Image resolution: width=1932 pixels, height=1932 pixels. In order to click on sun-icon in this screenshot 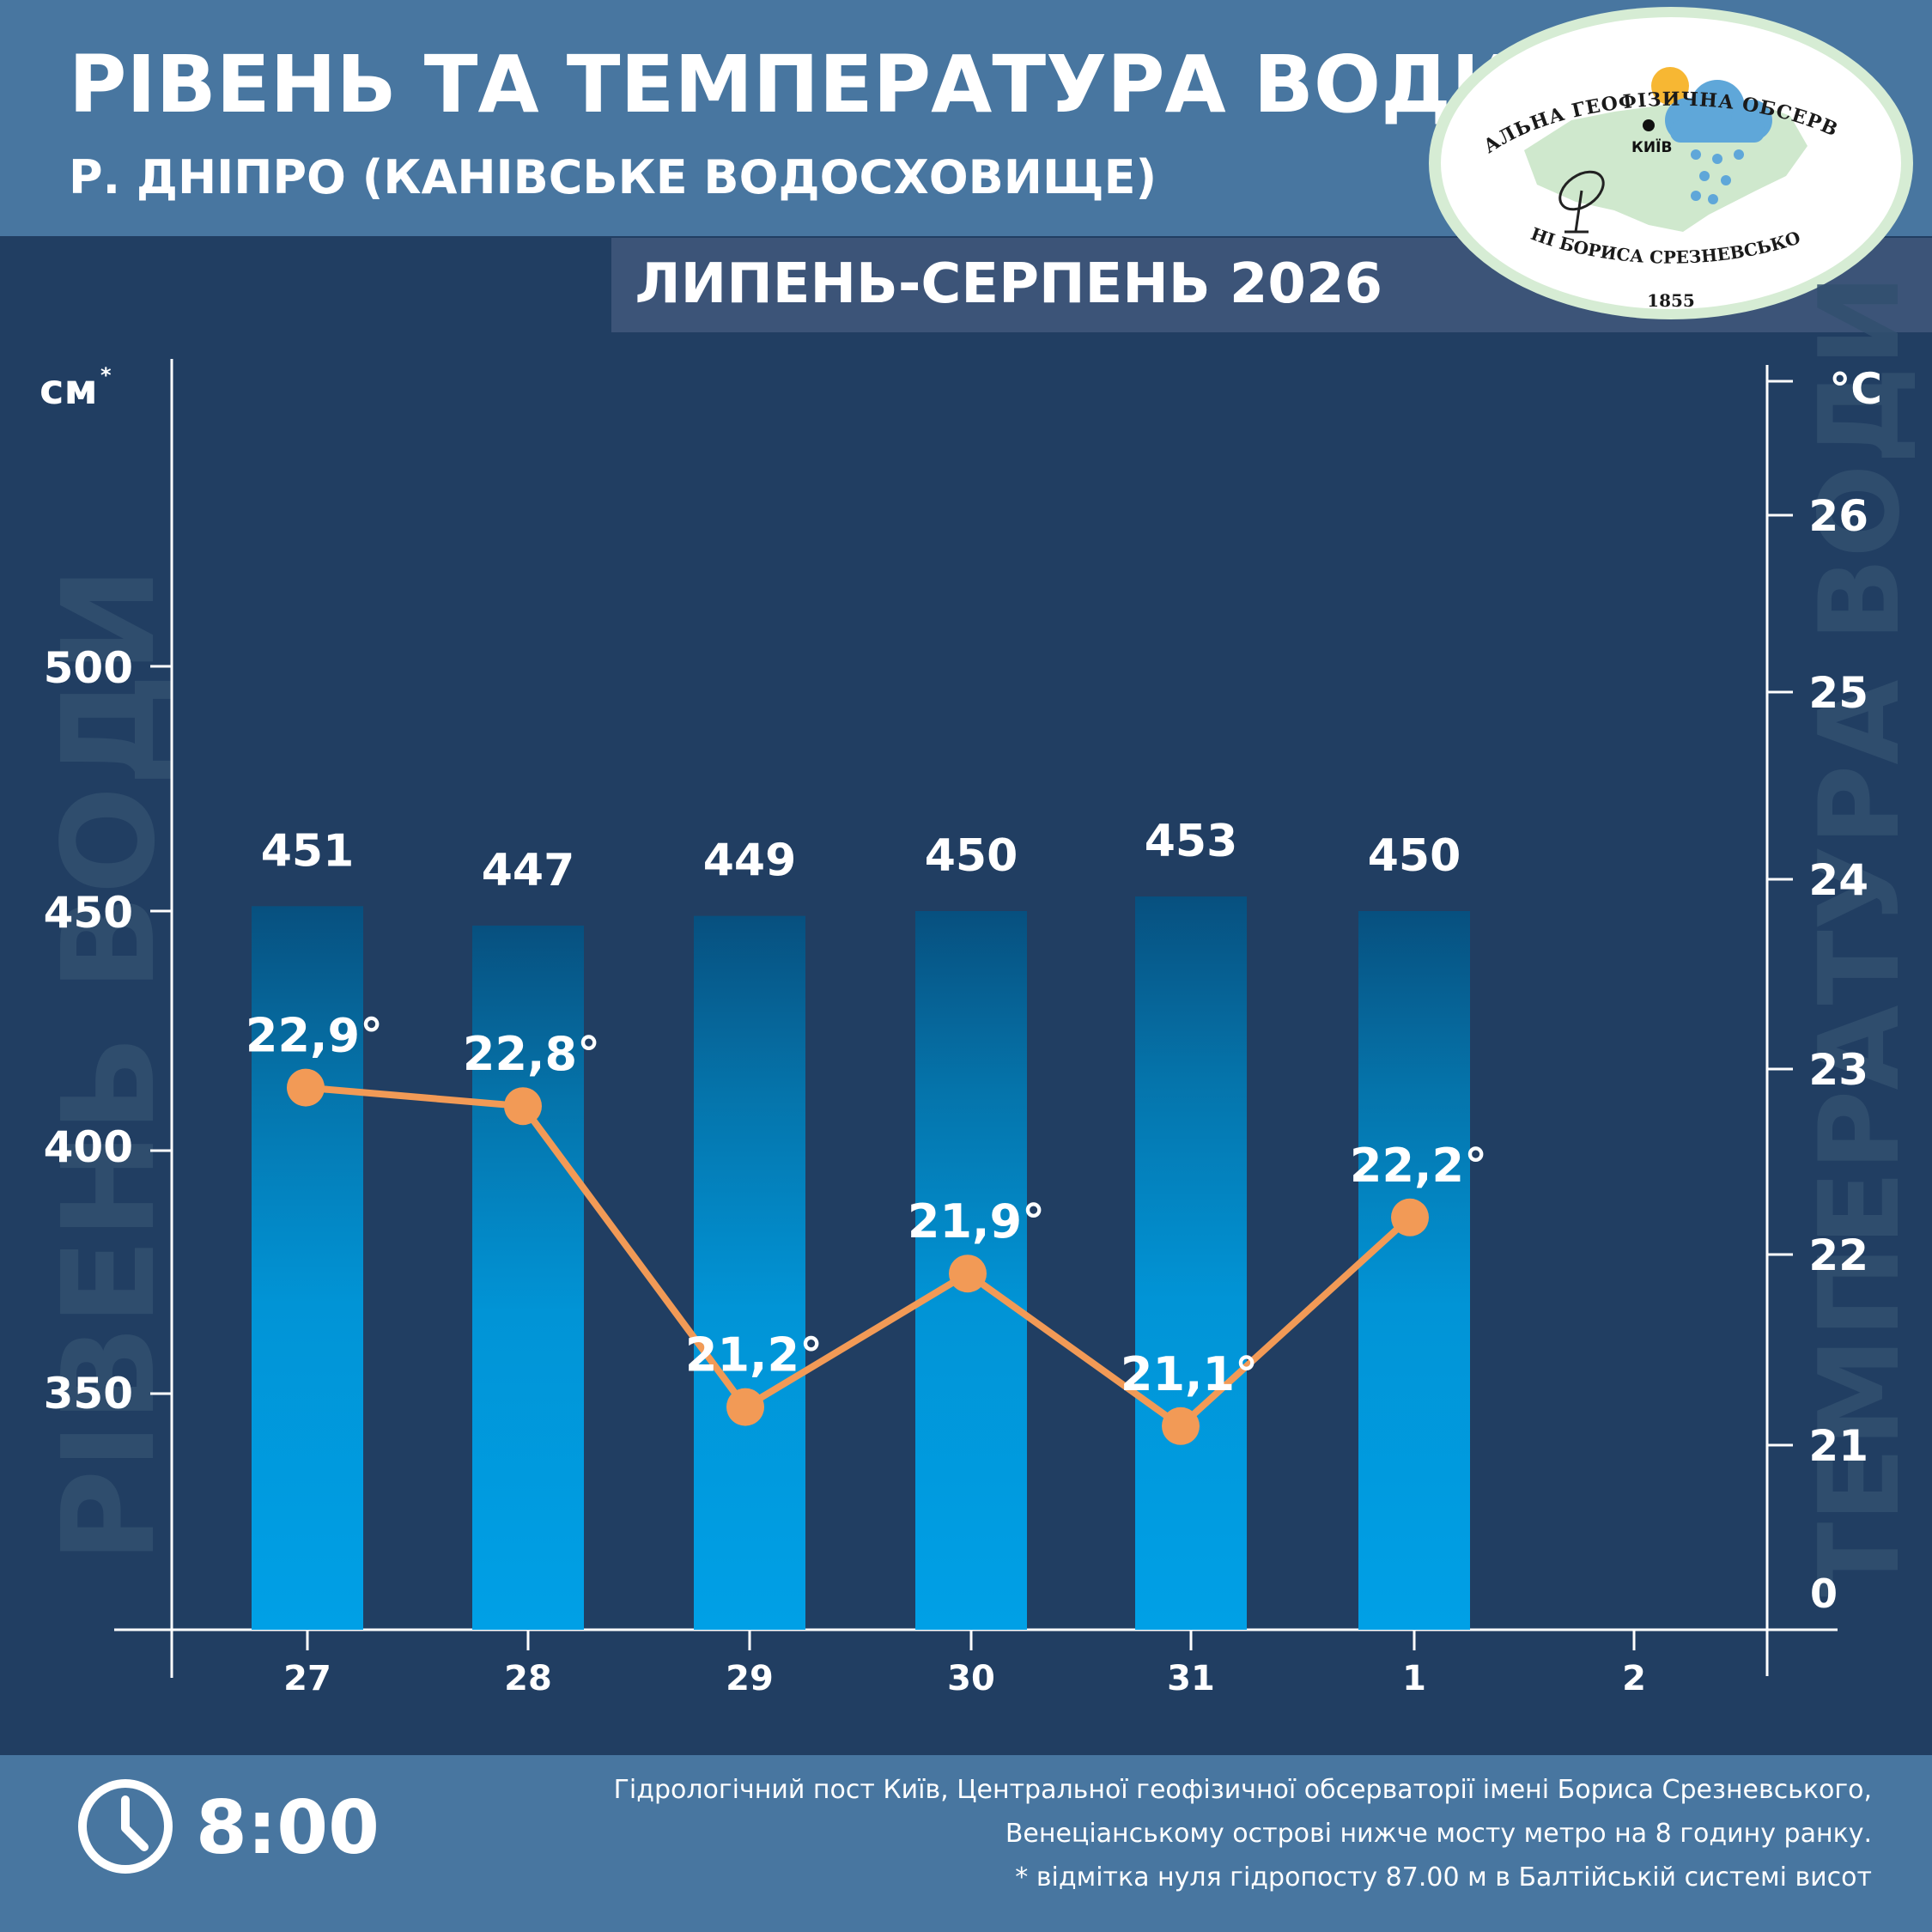, I will do `click(1670, 86)`.